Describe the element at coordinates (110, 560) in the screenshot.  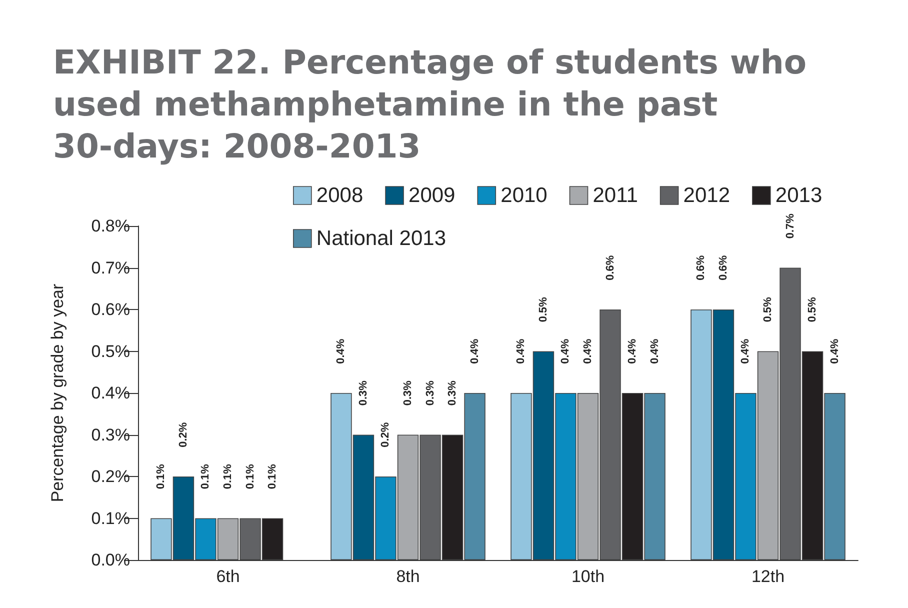
I see `y-tick-label: 0.0%` at that location.